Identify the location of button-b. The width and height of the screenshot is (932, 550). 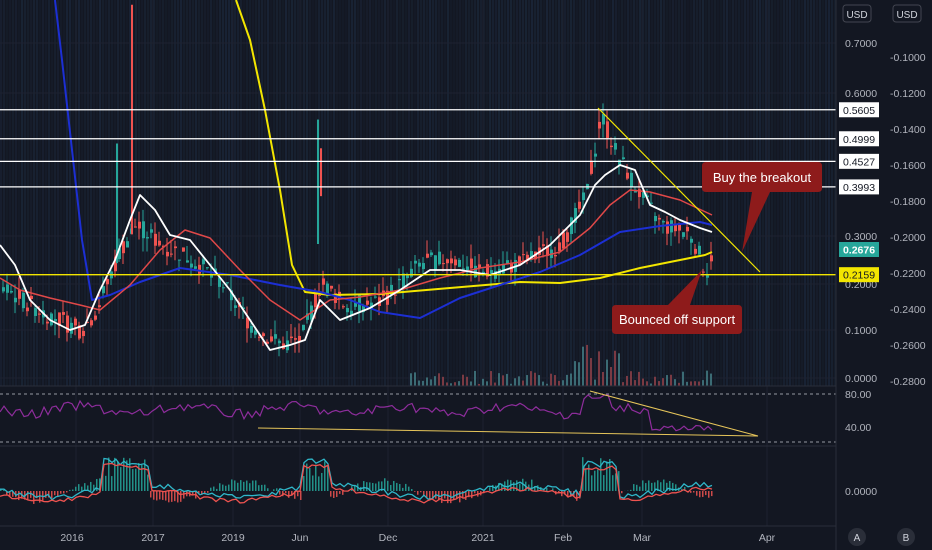
(906, 537).